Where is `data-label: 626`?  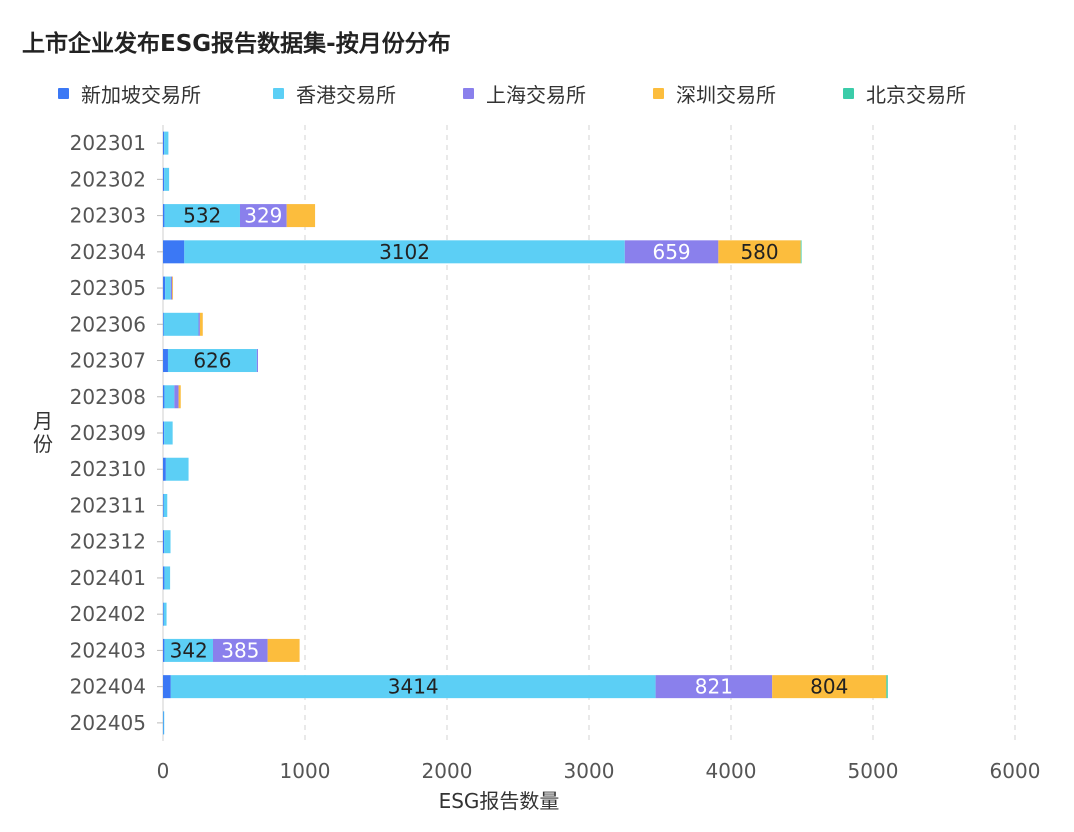
data-label: 626 is located at coordinates (212, 361).